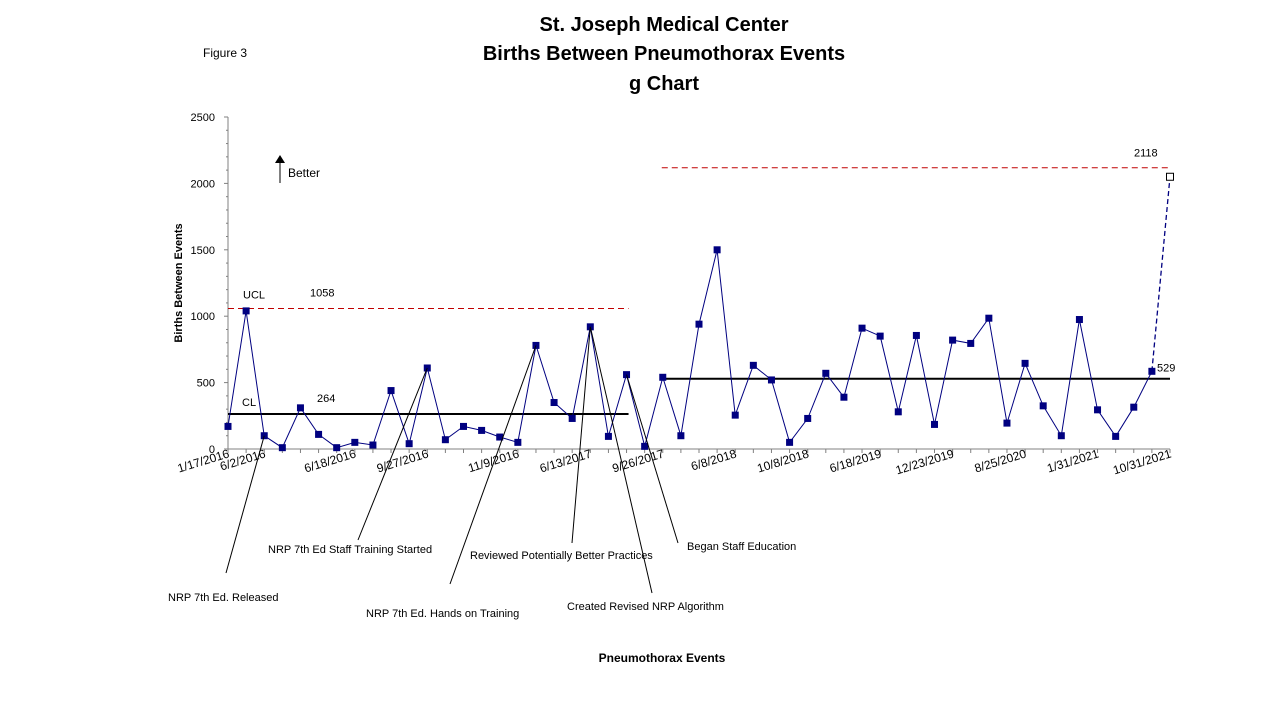 Image resolution: width=1280 pixels, height=720 pixels. What do you see at coordinates (245, 504) in the screenshot?
I see `annotation-nrp-released-leader` at bounding box center [245, 504].